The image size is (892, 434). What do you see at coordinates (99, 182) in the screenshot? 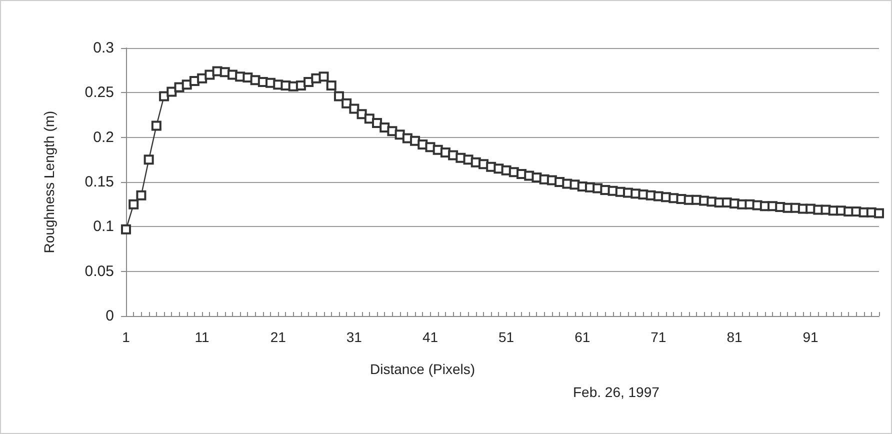
I see `y-tick-label: 0.15` at bounding box center [99, 182].